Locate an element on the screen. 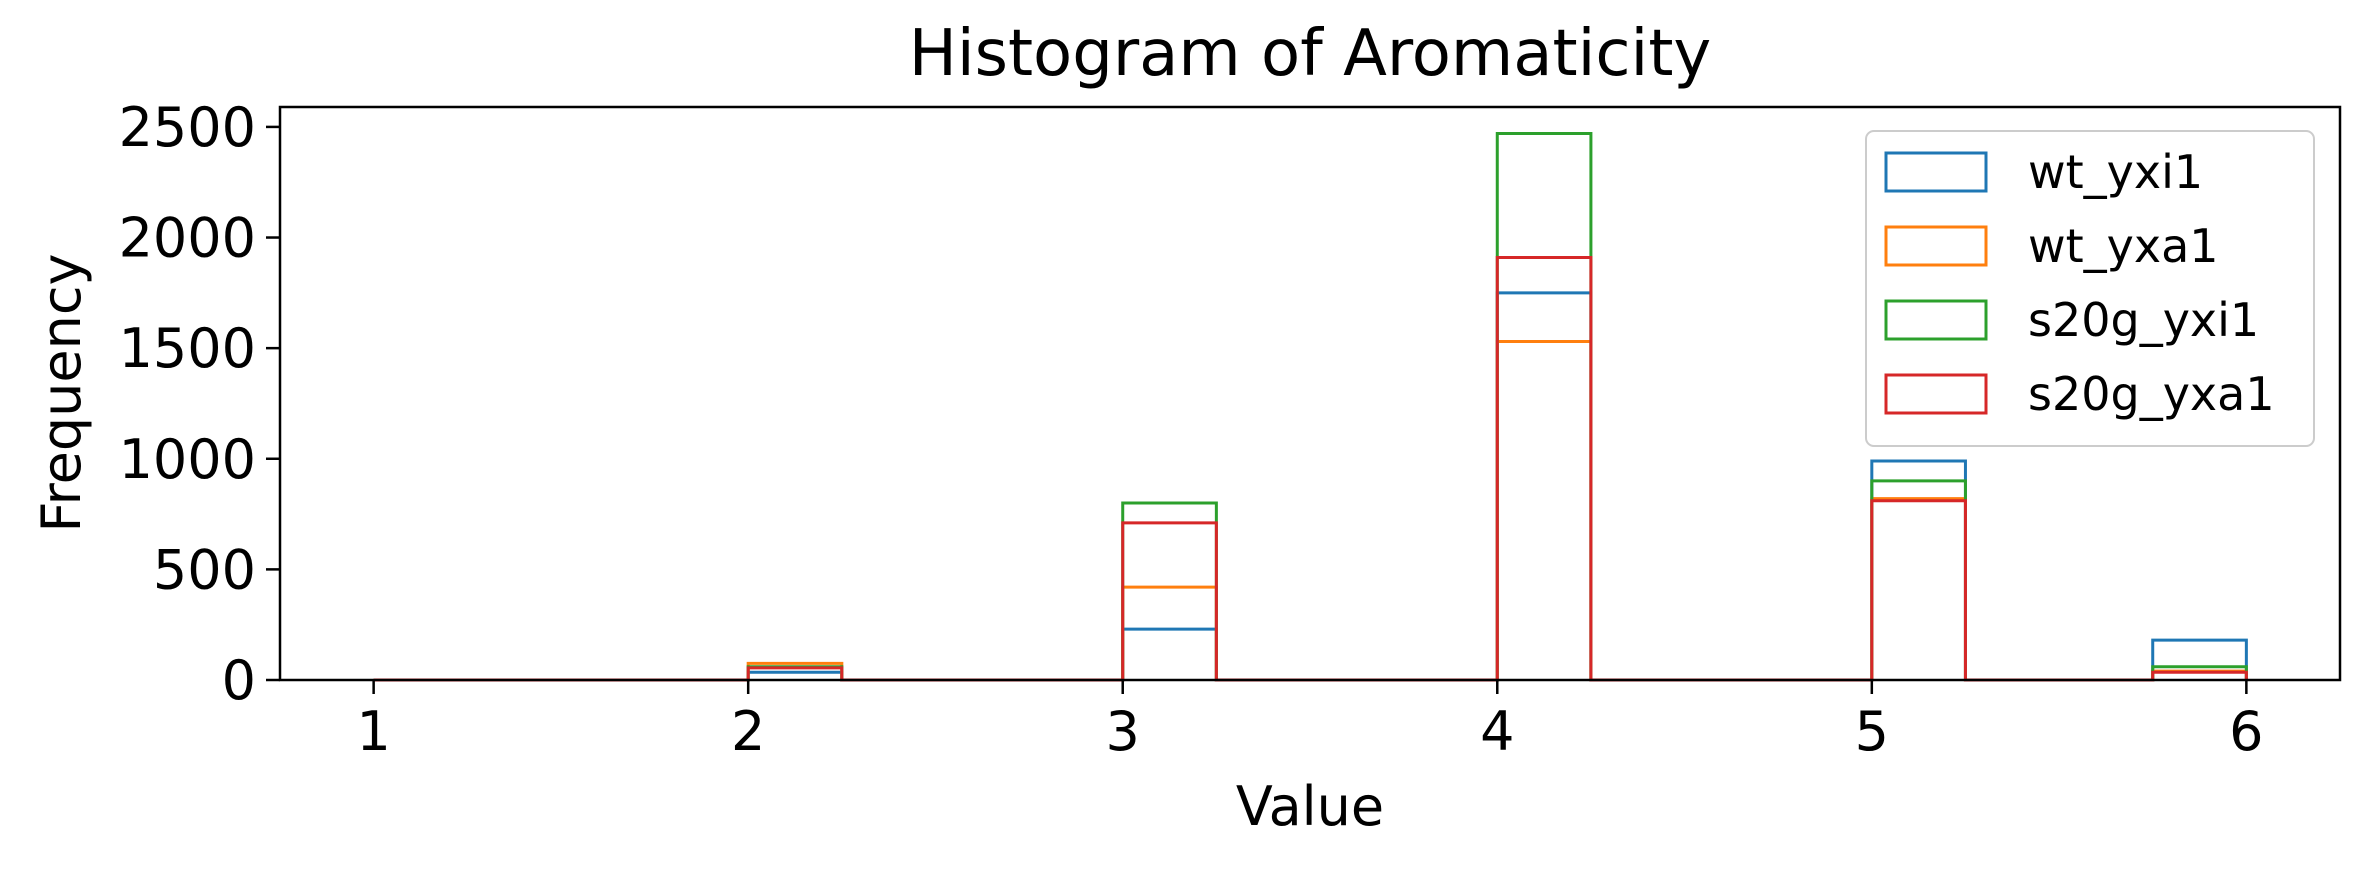  legend-frame is located at coordinates (2090, 288).